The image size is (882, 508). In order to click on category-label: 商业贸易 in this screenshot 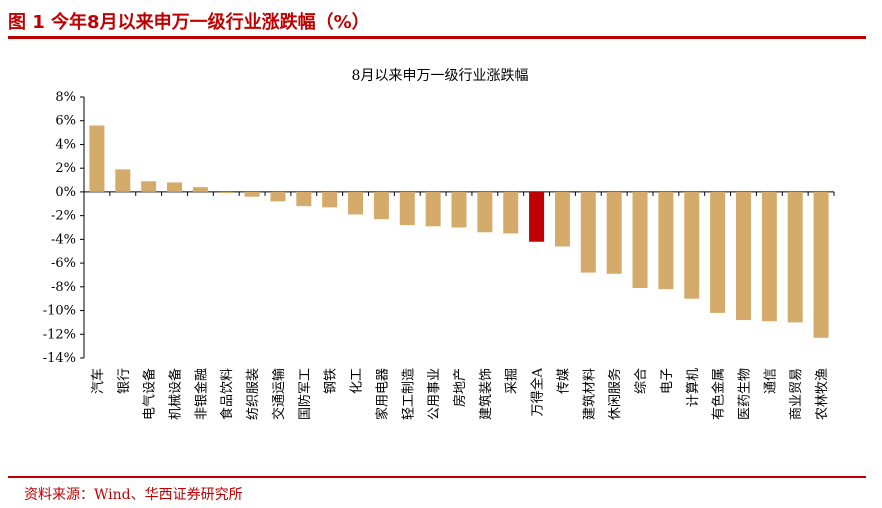, I will do `click(796, 394)`.